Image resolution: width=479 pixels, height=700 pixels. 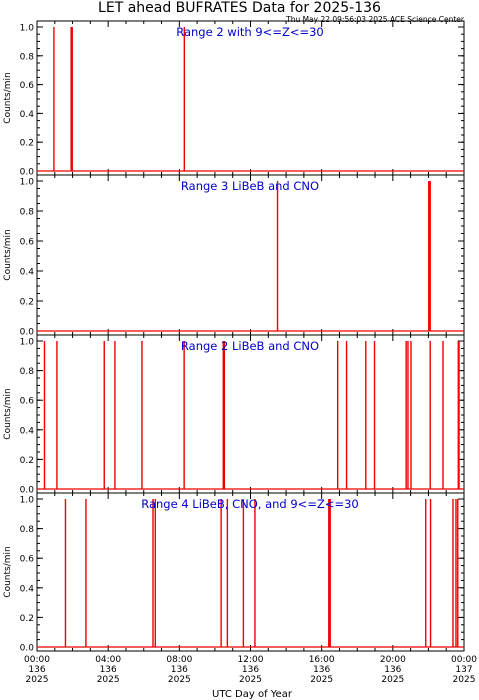 I want to click on panel-title: Range 2 with 9<=Z<=30, so click(x=250, y=32).